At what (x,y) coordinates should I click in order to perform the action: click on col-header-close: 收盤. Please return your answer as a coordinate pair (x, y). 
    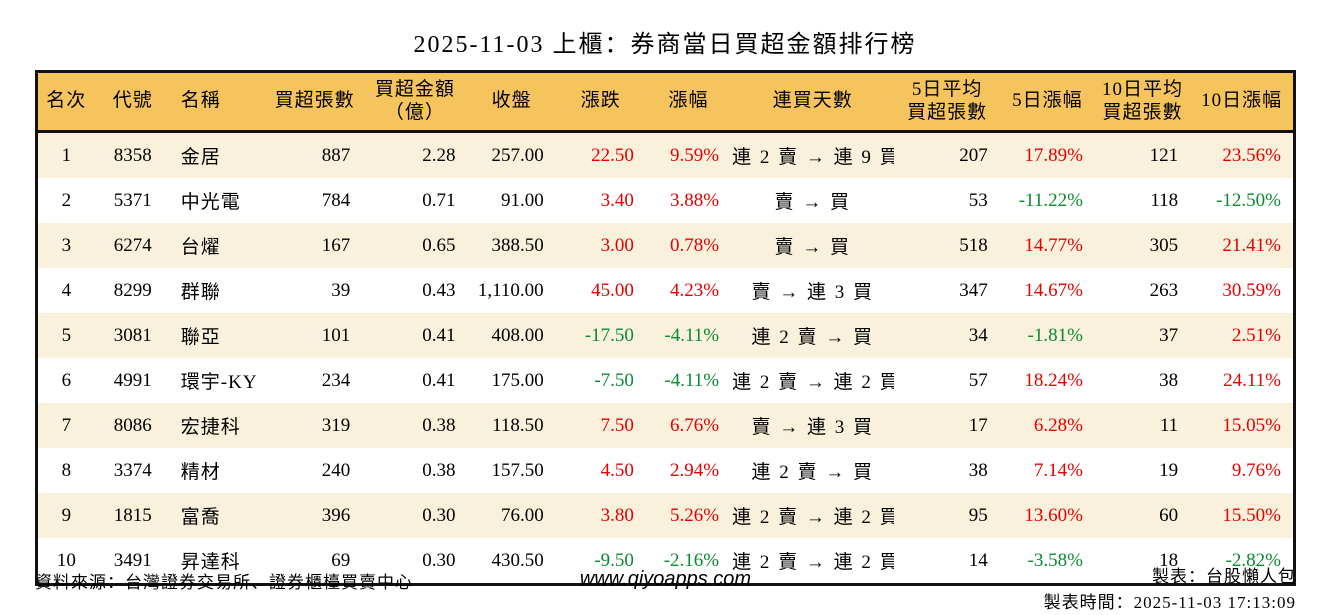
    Looking at the image, I should click on (511, 102).